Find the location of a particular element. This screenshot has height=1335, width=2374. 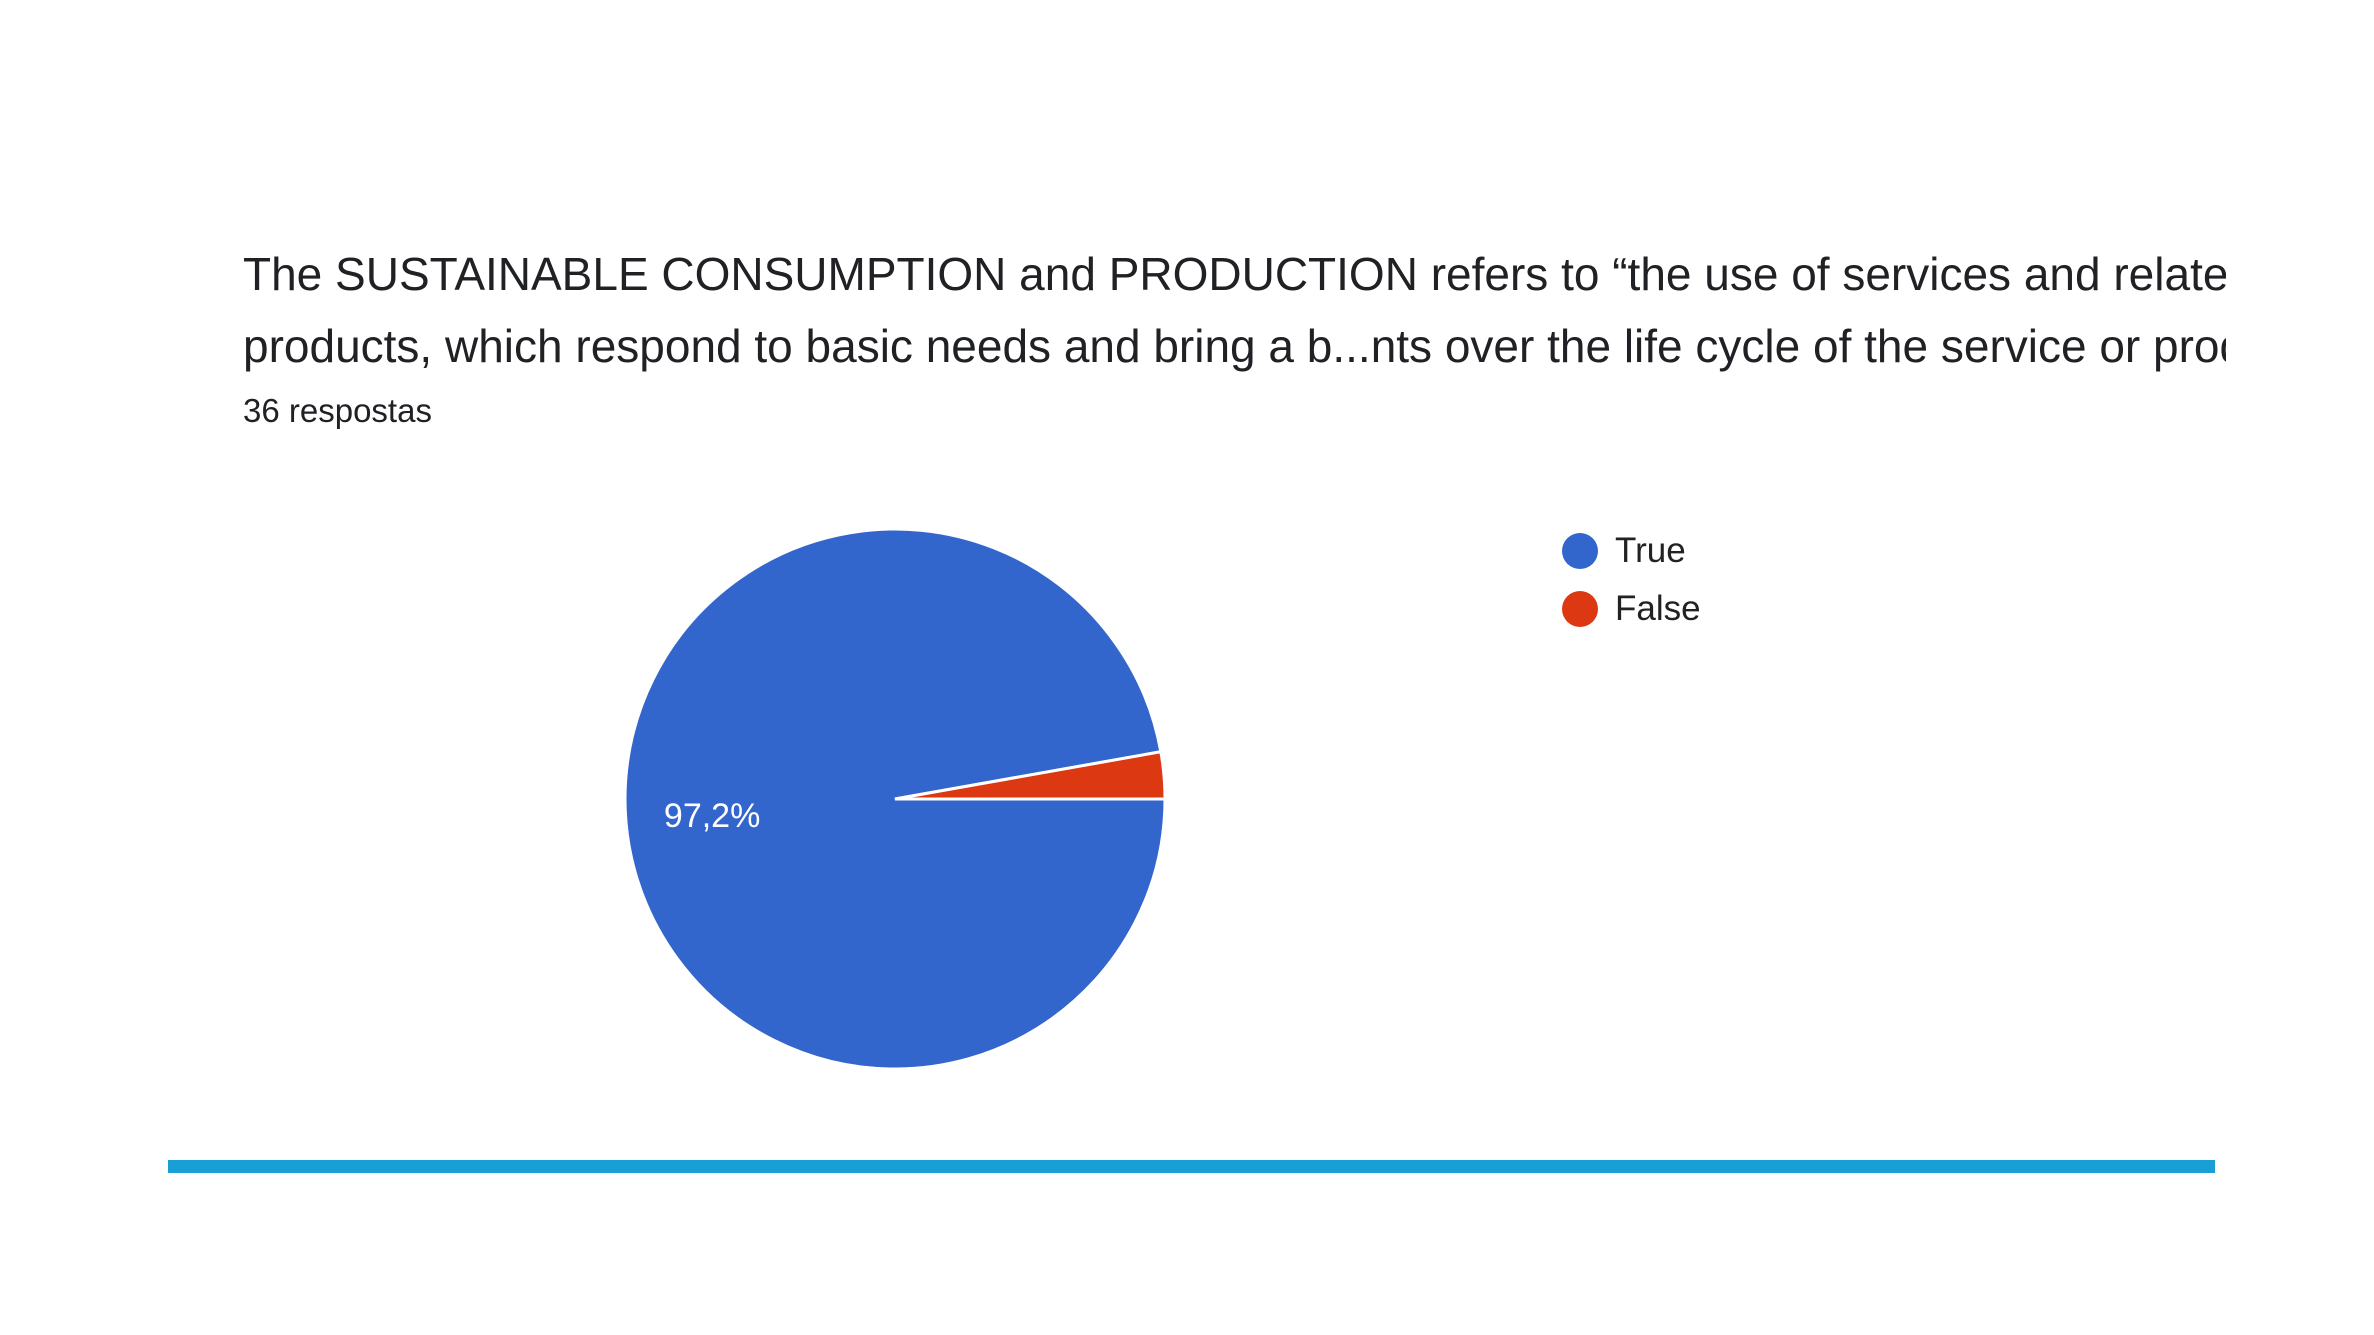

legend-label-false: False is located at coordinates (1658, 608).